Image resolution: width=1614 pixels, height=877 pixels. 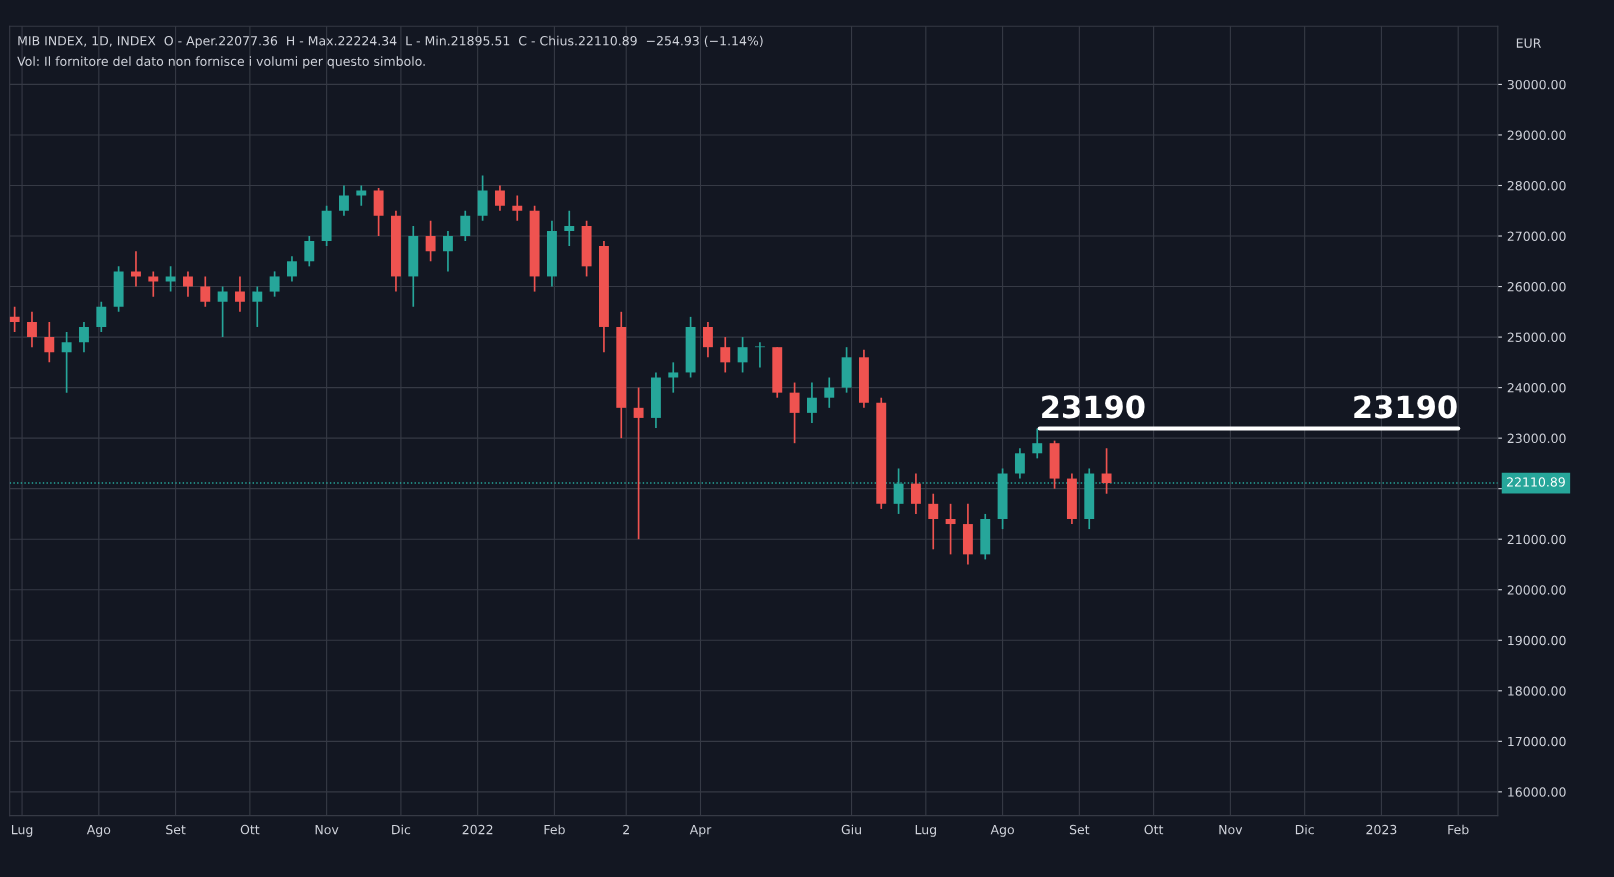 I want to click on x-tick-label: 2023, so click(x=1381, y=829).